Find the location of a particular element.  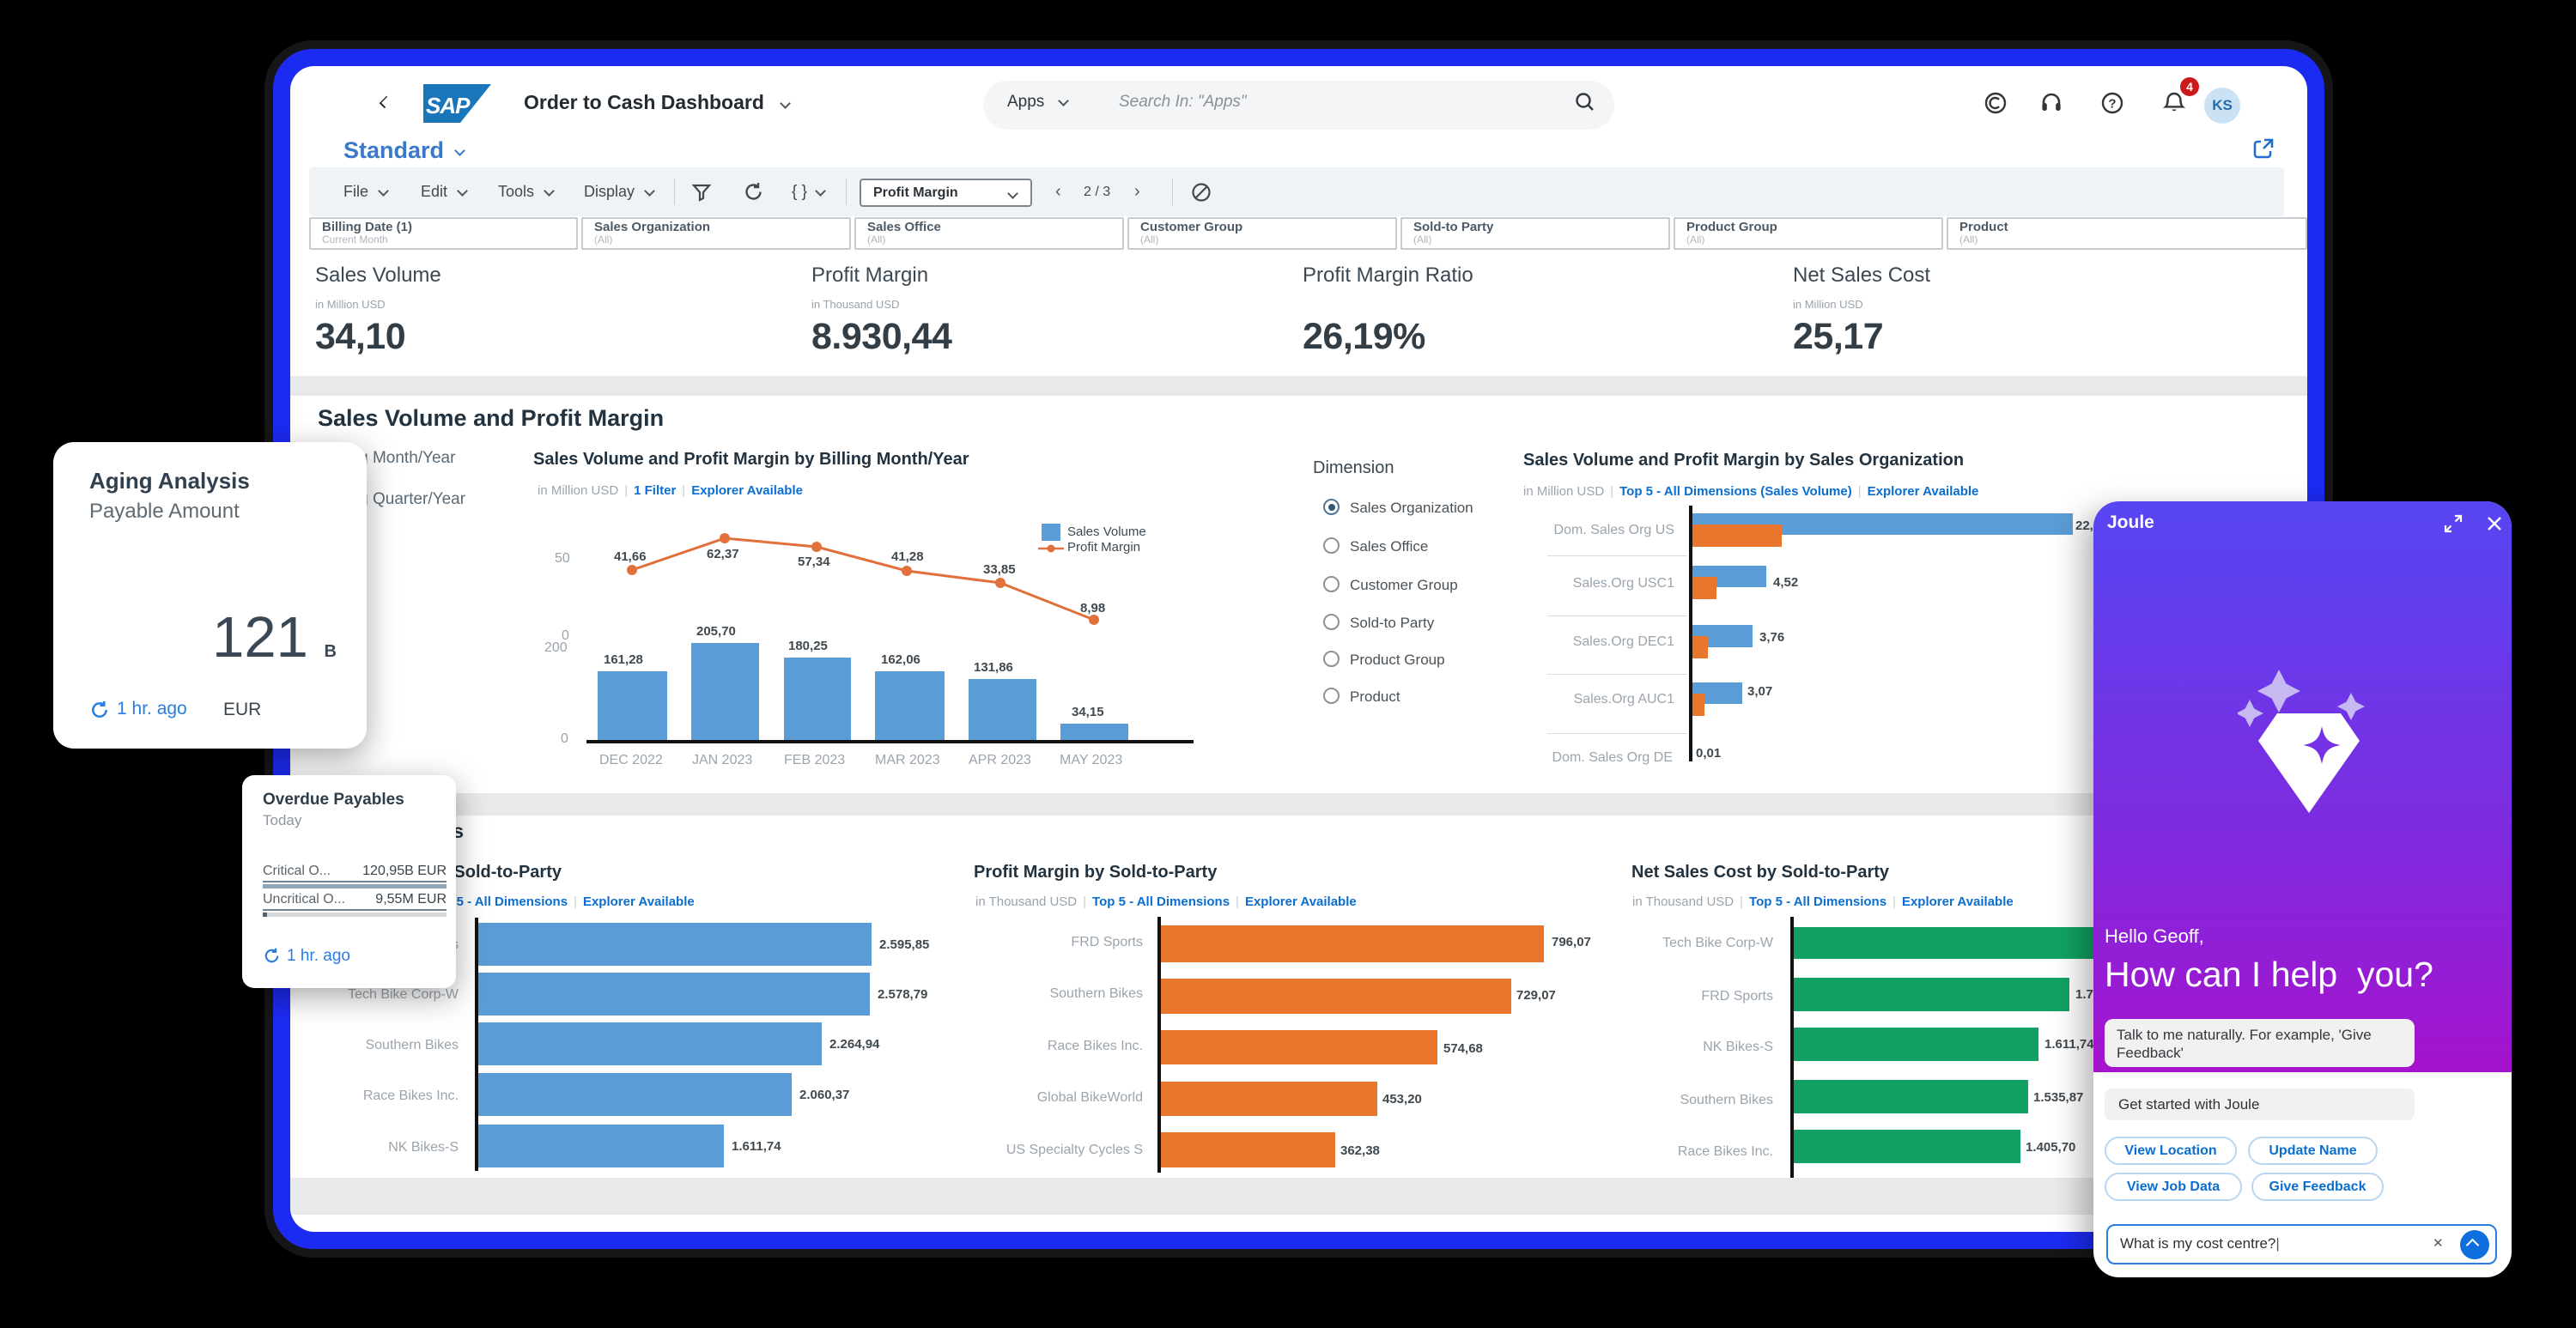

svg-text: SAP is located at coordinates (448, 105).